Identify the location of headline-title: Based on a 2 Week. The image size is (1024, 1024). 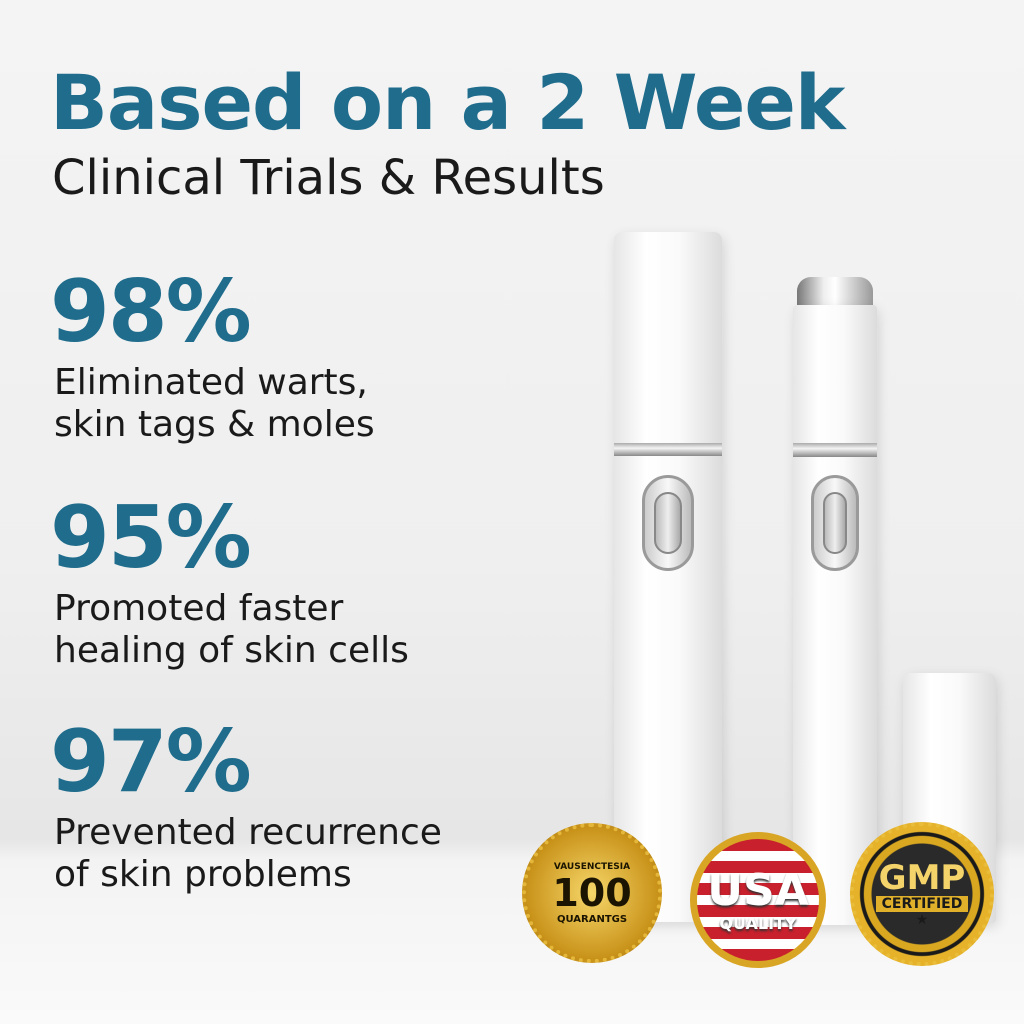
(447, 102).